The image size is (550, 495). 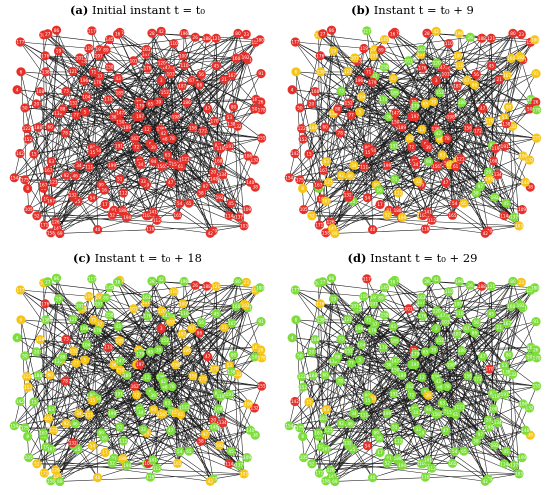 I want to click on node-green: 4, so click(x=17, y=338).